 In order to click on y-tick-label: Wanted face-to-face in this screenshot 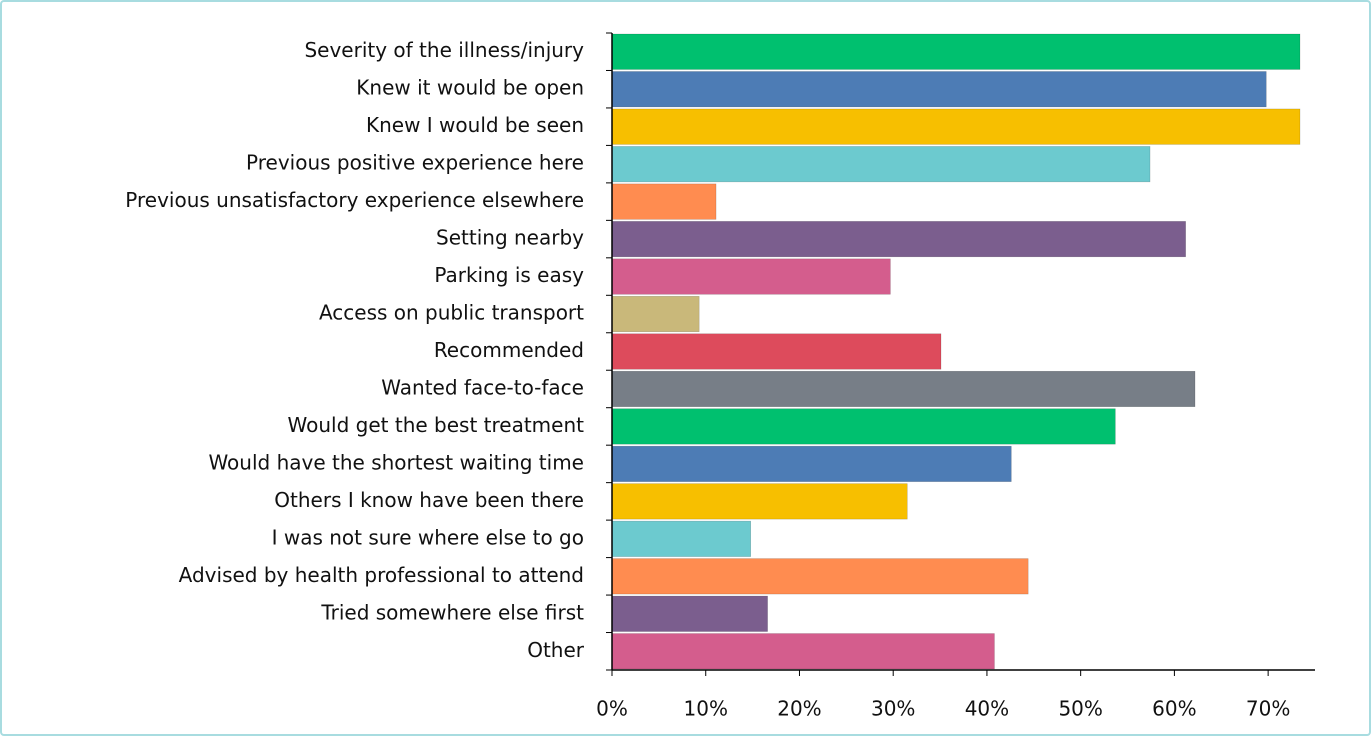, I will do `click(482, 387)`.